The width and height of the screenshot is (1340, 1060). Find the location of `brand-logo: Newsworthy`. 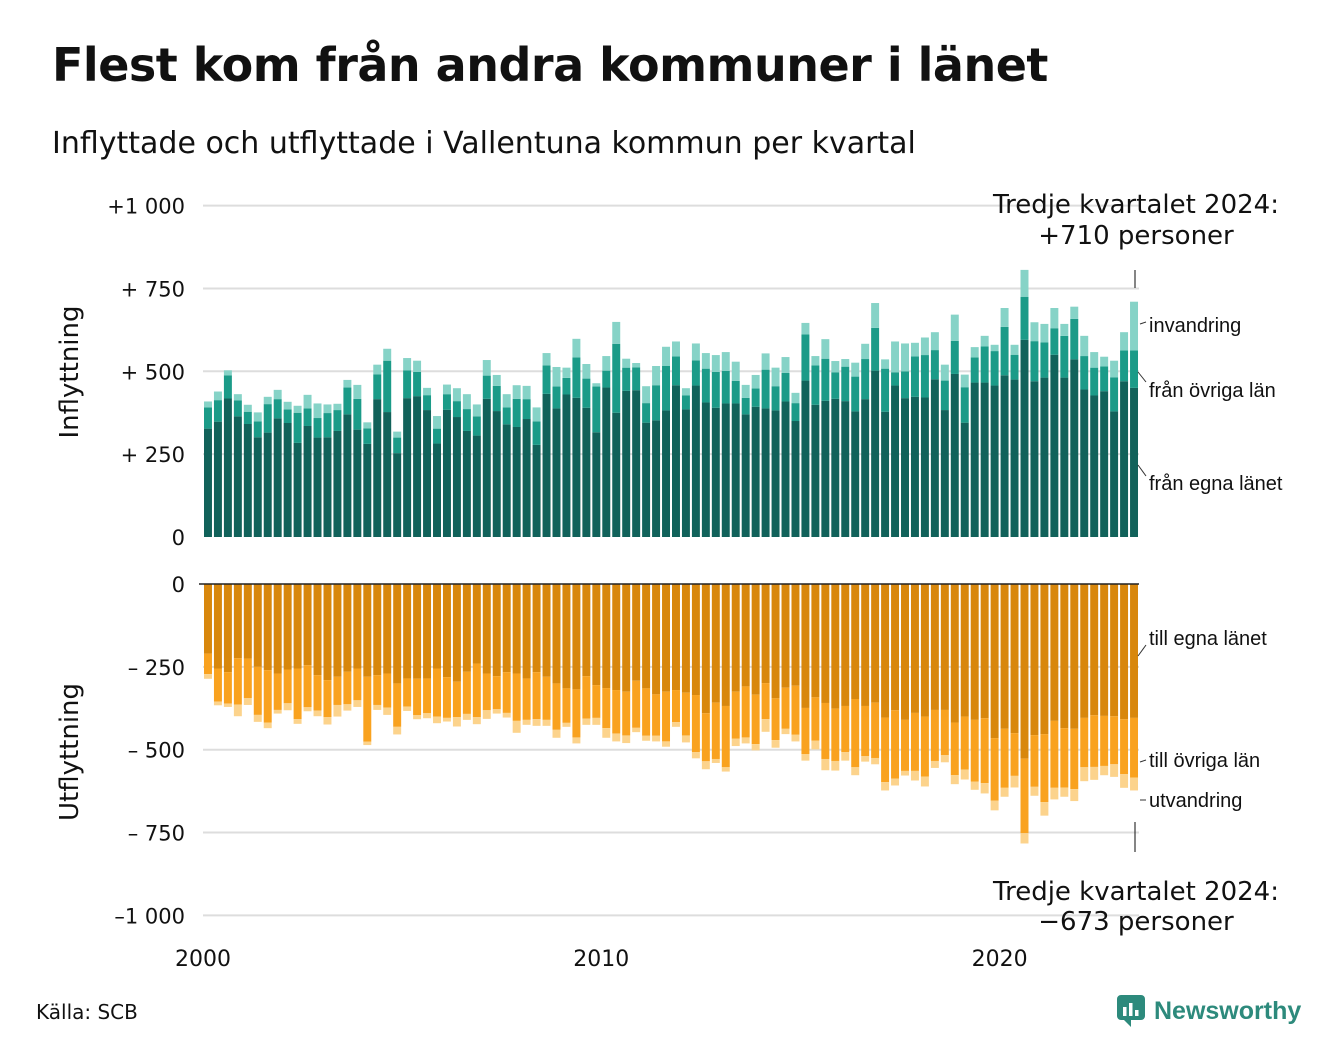

brand-logo: Newsworthy is located at coordinates (1208, 1011).